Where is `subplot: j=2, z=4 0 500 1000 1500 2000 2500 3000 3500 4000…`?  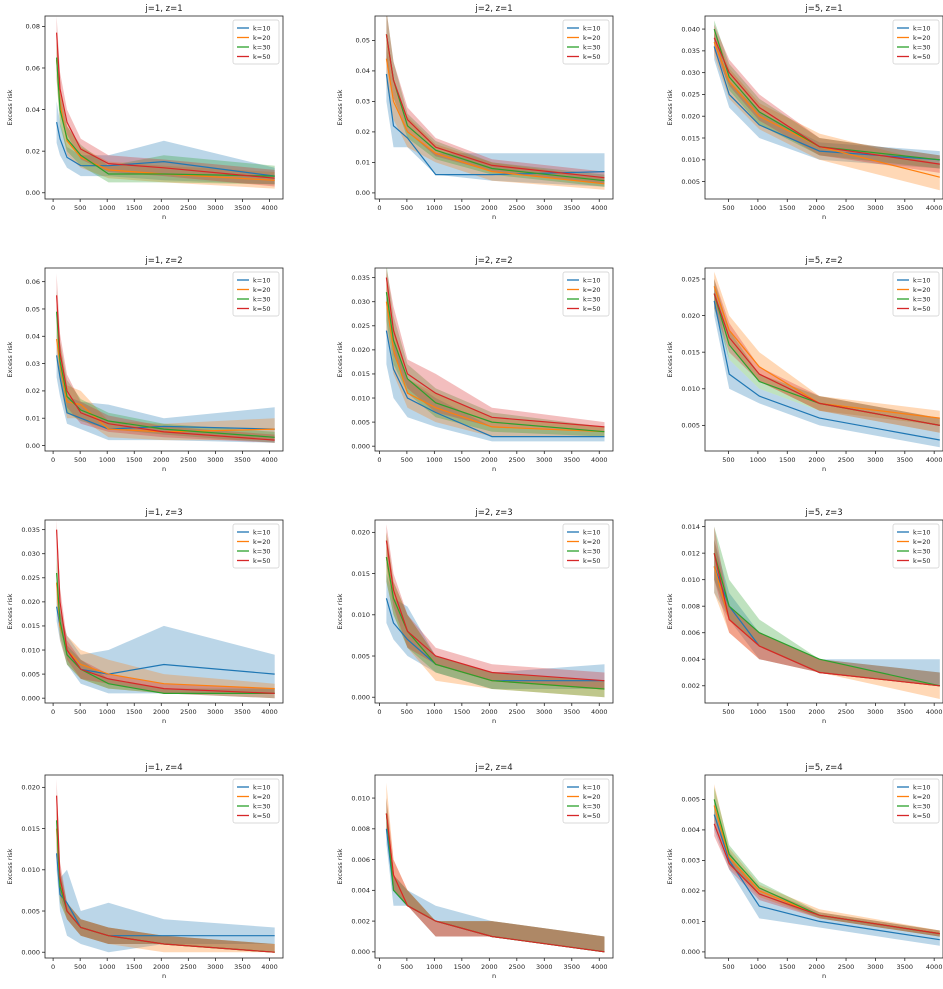
subplot: j=2, z=4 0 500 1000 1500 2000 2500 3000 3500 4000… is located at coordinates (475, 871).